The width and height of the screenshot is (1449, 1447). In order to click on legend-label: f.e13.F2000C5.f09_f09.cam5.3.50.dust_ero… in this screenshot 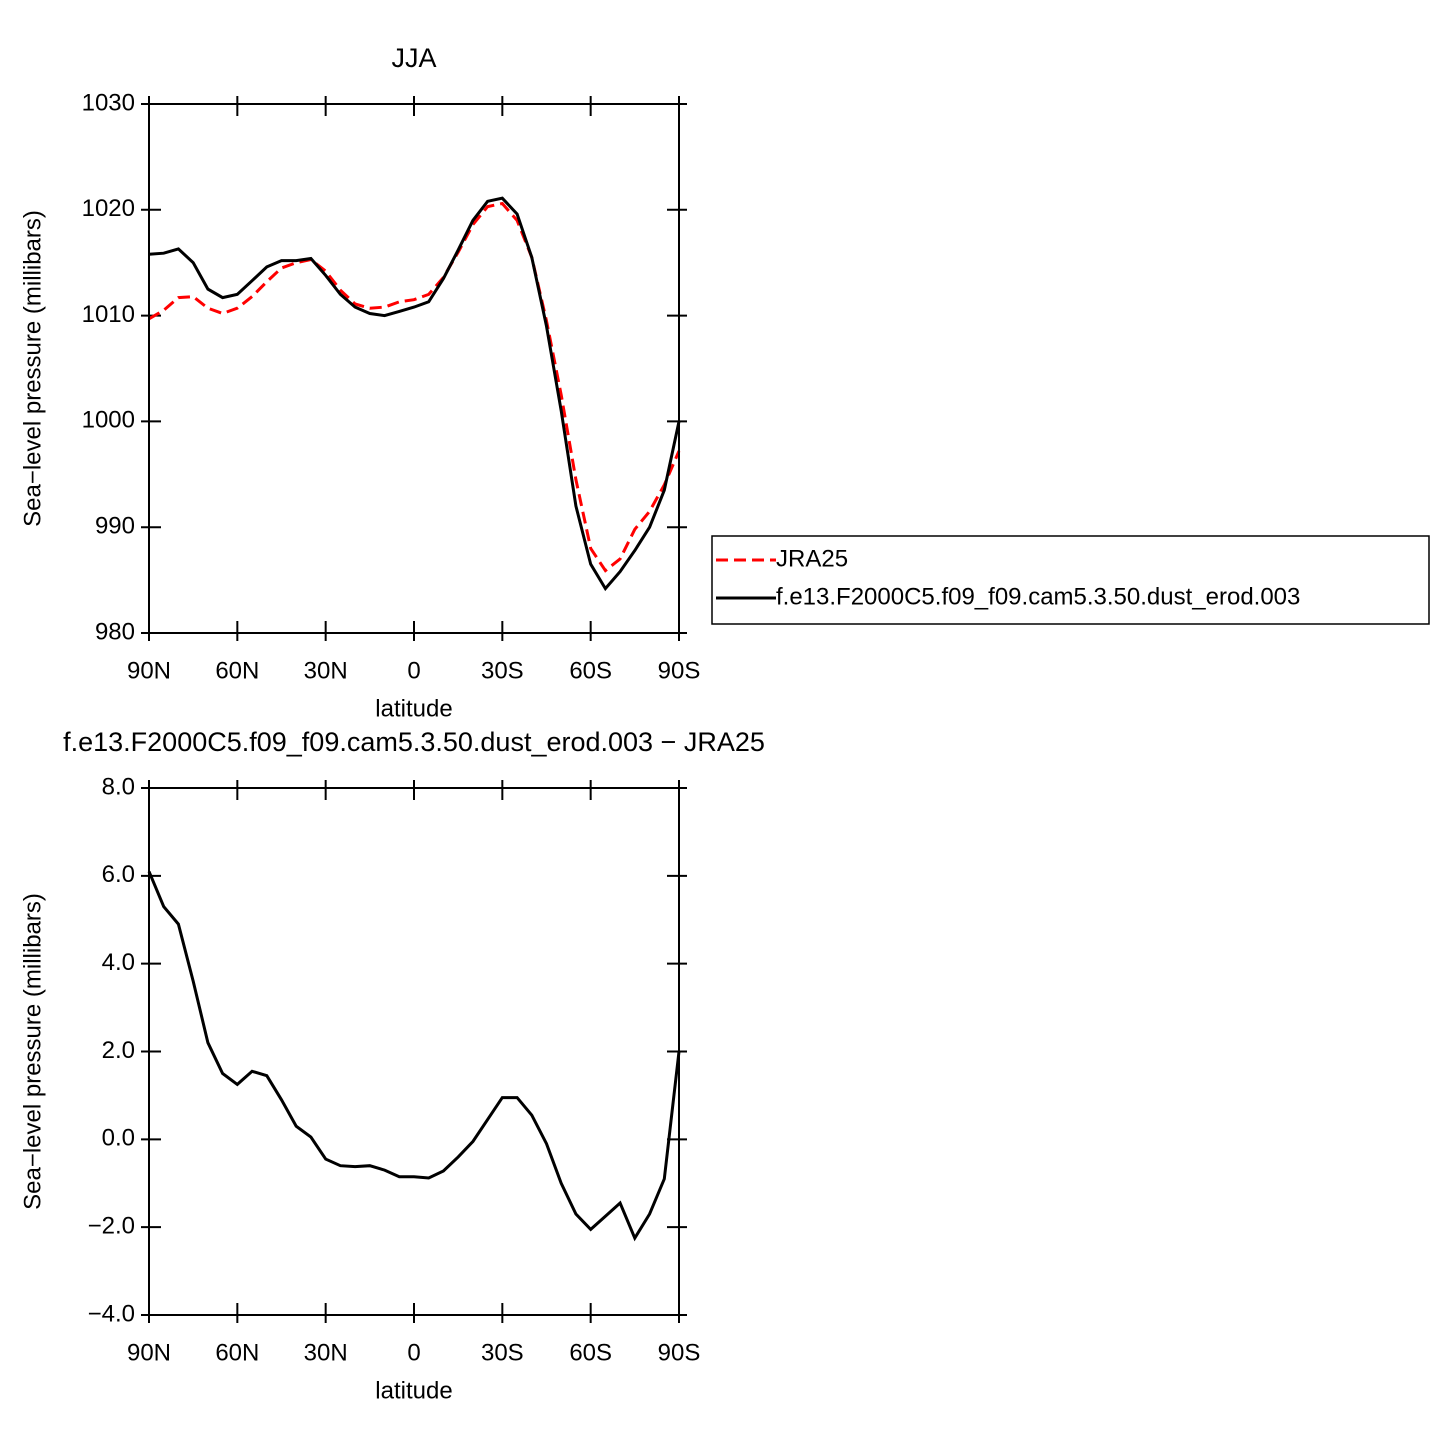, I will do `click(1038, 596)`.